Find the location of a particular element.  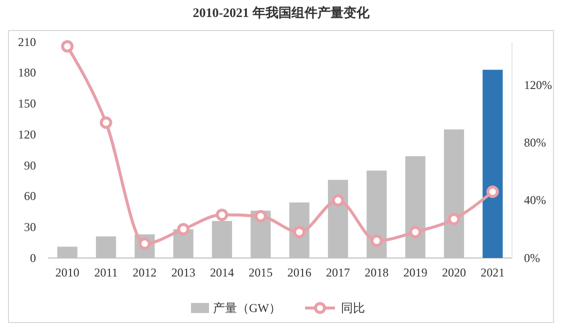

y-tick-label: 90 is located at coordinates (30, 165).